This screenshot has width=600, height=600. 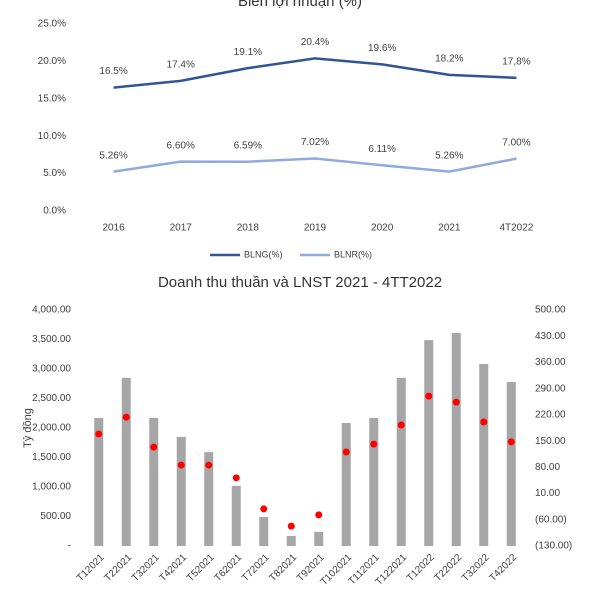 What do you see at coordinates (51, 428) in the screenshot?
I see `y-tick-label: 2,000.00` at bounding box center [51, 428].